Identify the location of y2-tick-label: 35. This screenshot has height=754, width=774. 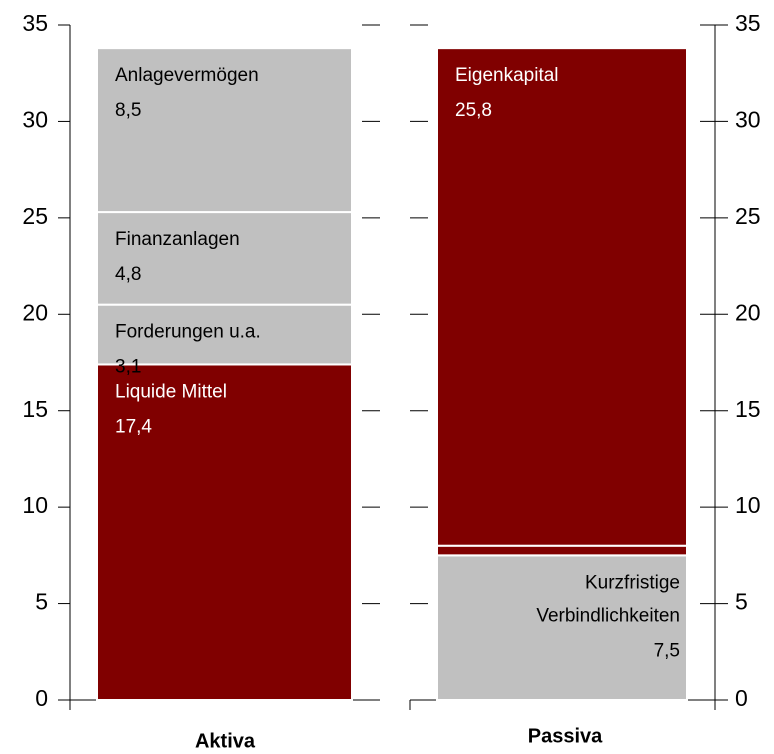
(748, 23).